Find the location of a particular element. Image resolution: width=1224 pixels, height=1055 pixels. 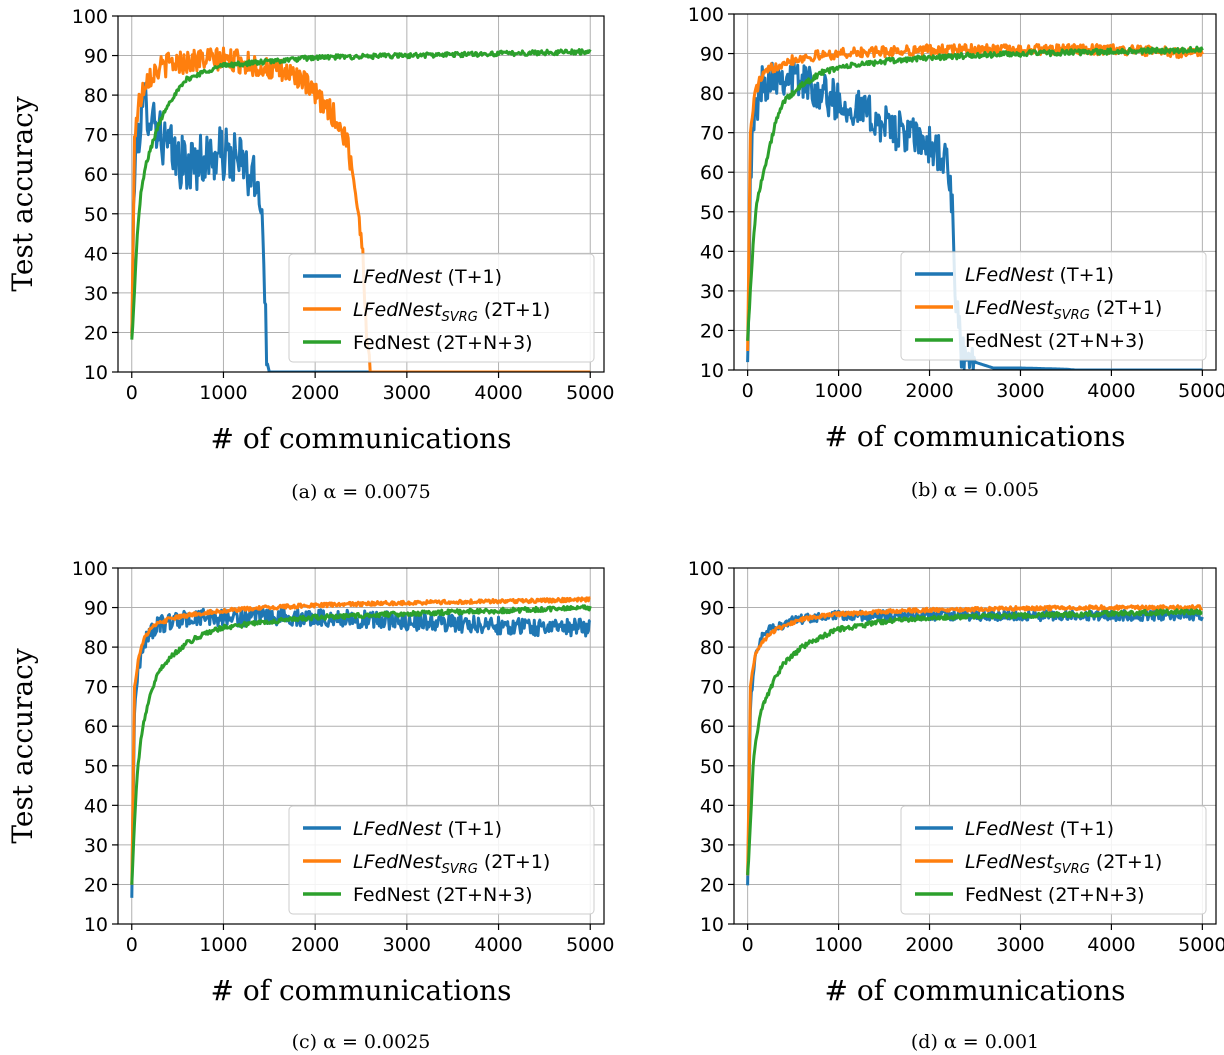

panel-caption: (b) α = 0.005 is located at coordinates (975, 490).